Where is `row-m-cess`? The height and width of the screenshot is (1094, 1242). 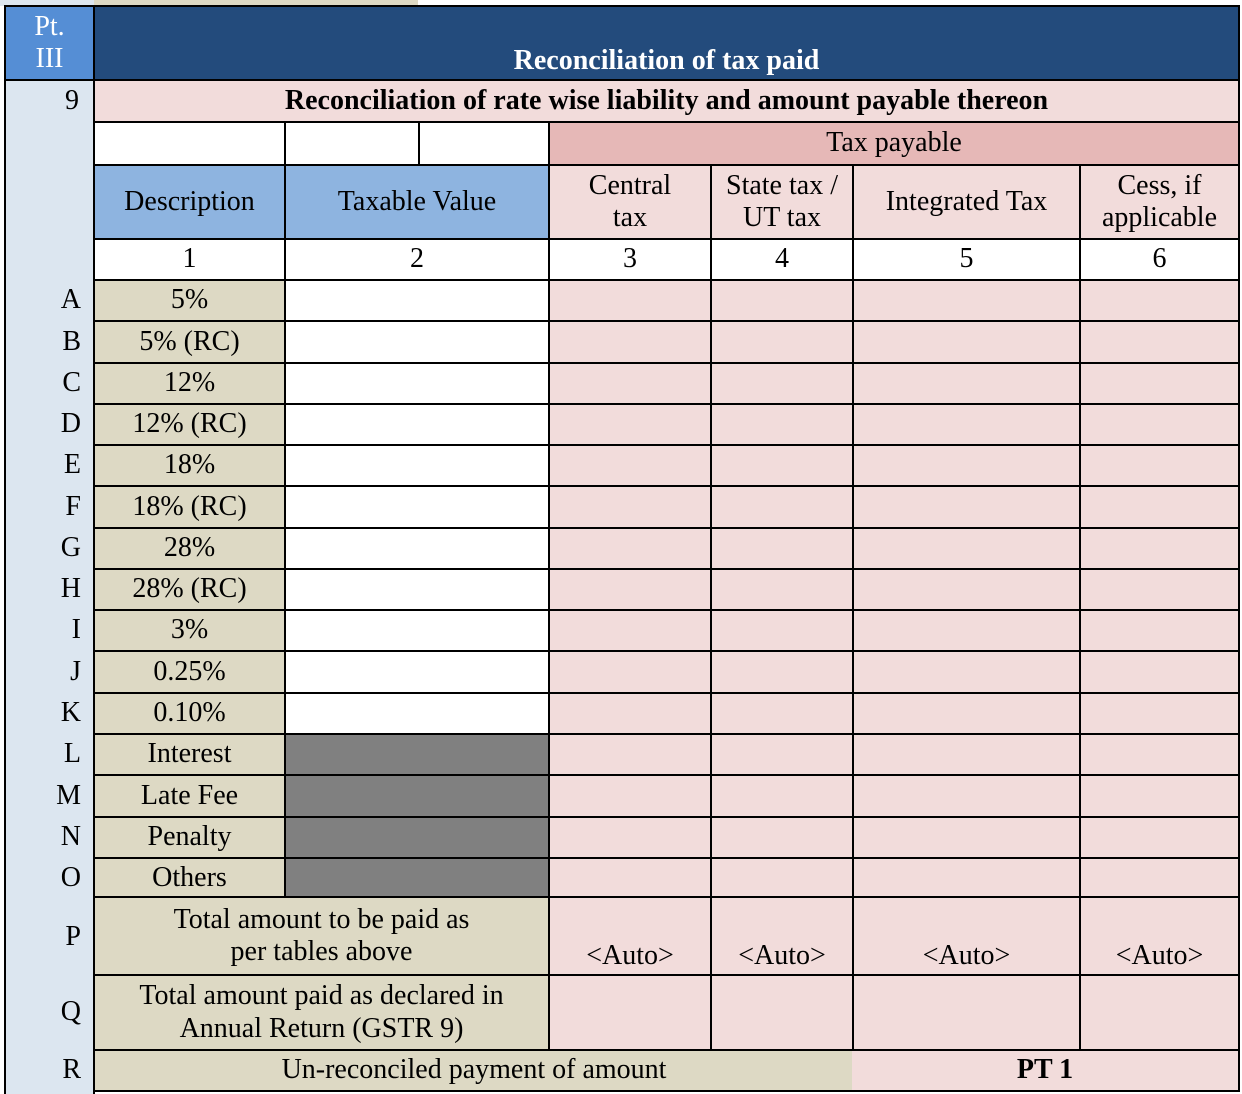 row-m-cess is located at coordinates (1159, 796).